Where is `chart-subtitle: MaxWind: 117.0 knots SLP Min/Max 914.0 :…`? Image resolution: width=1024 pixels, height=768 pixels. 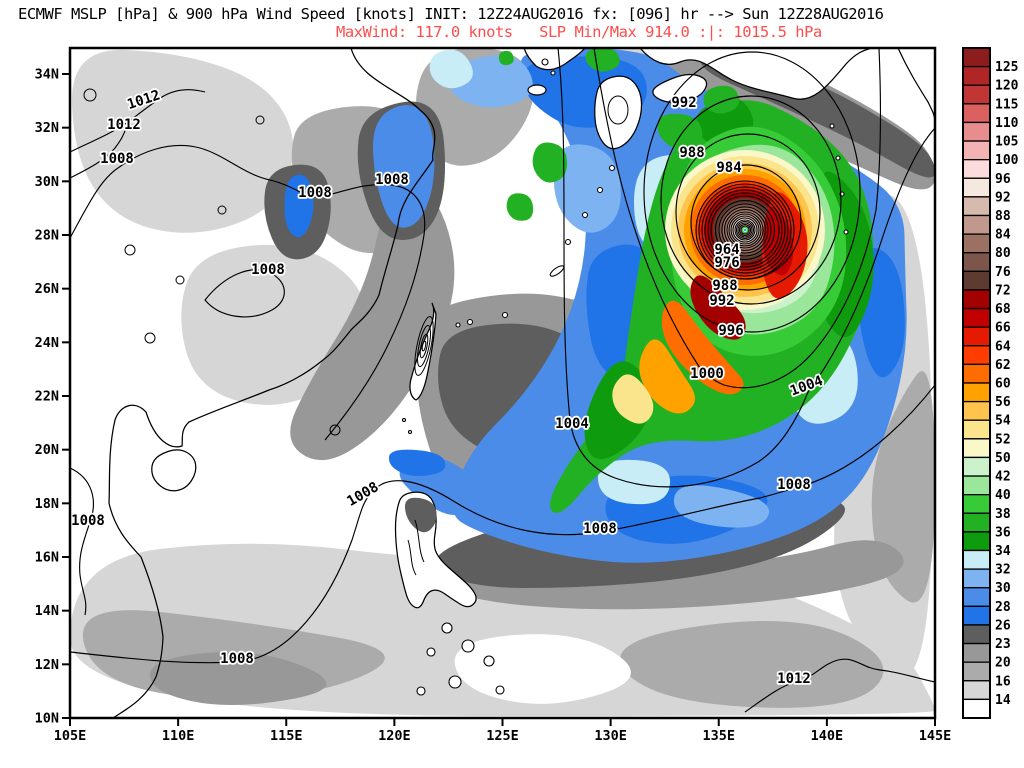 chart-subtitle: MaxWind: 117.0 knots SLP Min/Max 914.0 :… is located at coordinates (579, 32).